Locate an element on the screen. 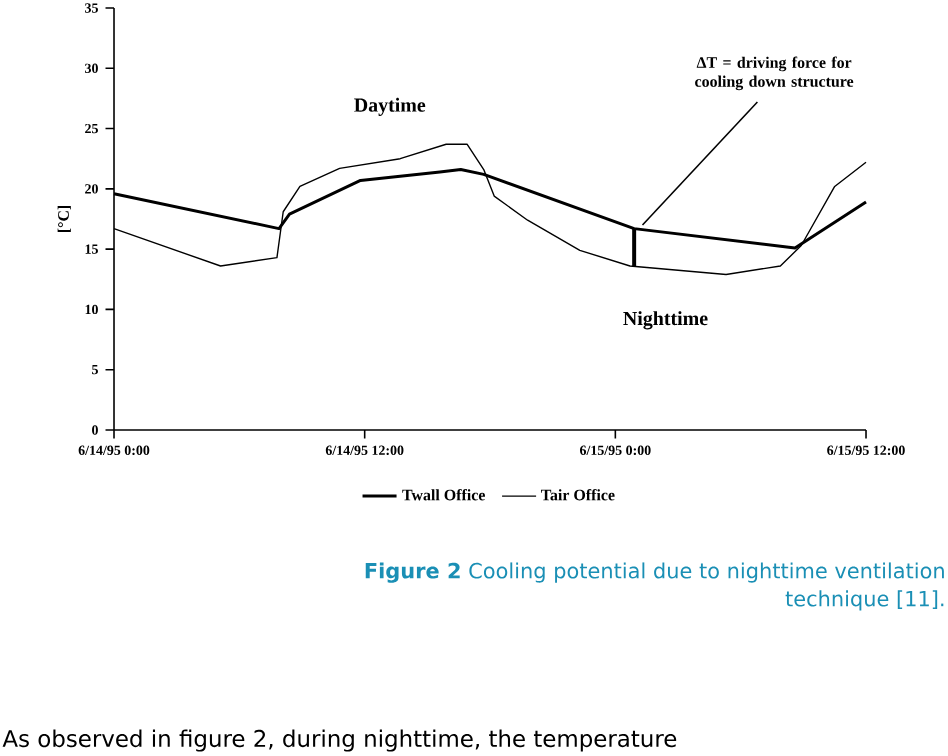 The image size is (948, 756). text: As observed in figure 2, during nighttime, the temperature is located at coordinates (339, 740).